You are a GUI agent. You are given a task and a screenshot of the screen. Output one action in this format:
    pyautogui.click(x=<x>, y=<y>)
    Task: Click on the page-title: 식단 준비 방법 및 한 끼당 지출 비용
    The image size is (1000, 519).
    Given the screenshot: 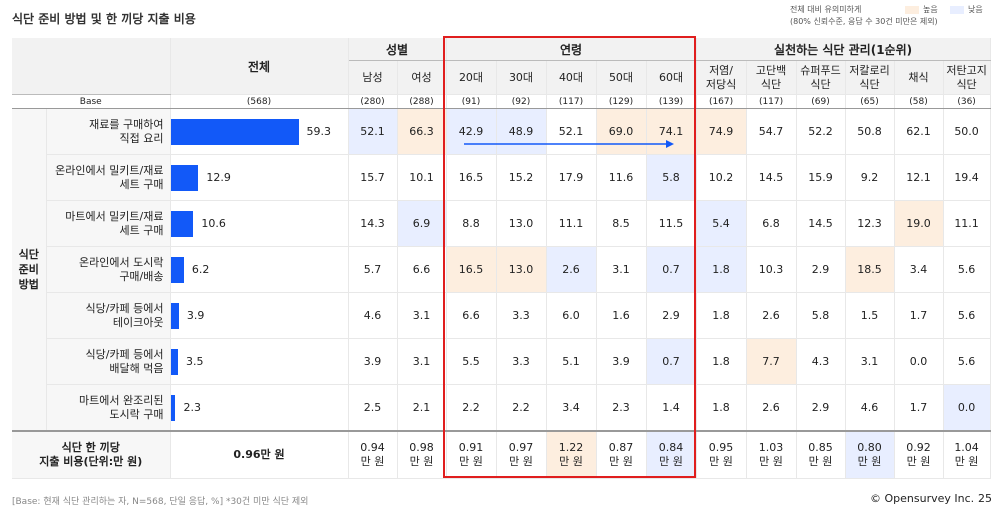 What is the action you would take?
    pyautogui.click(x=104, y=19)
    